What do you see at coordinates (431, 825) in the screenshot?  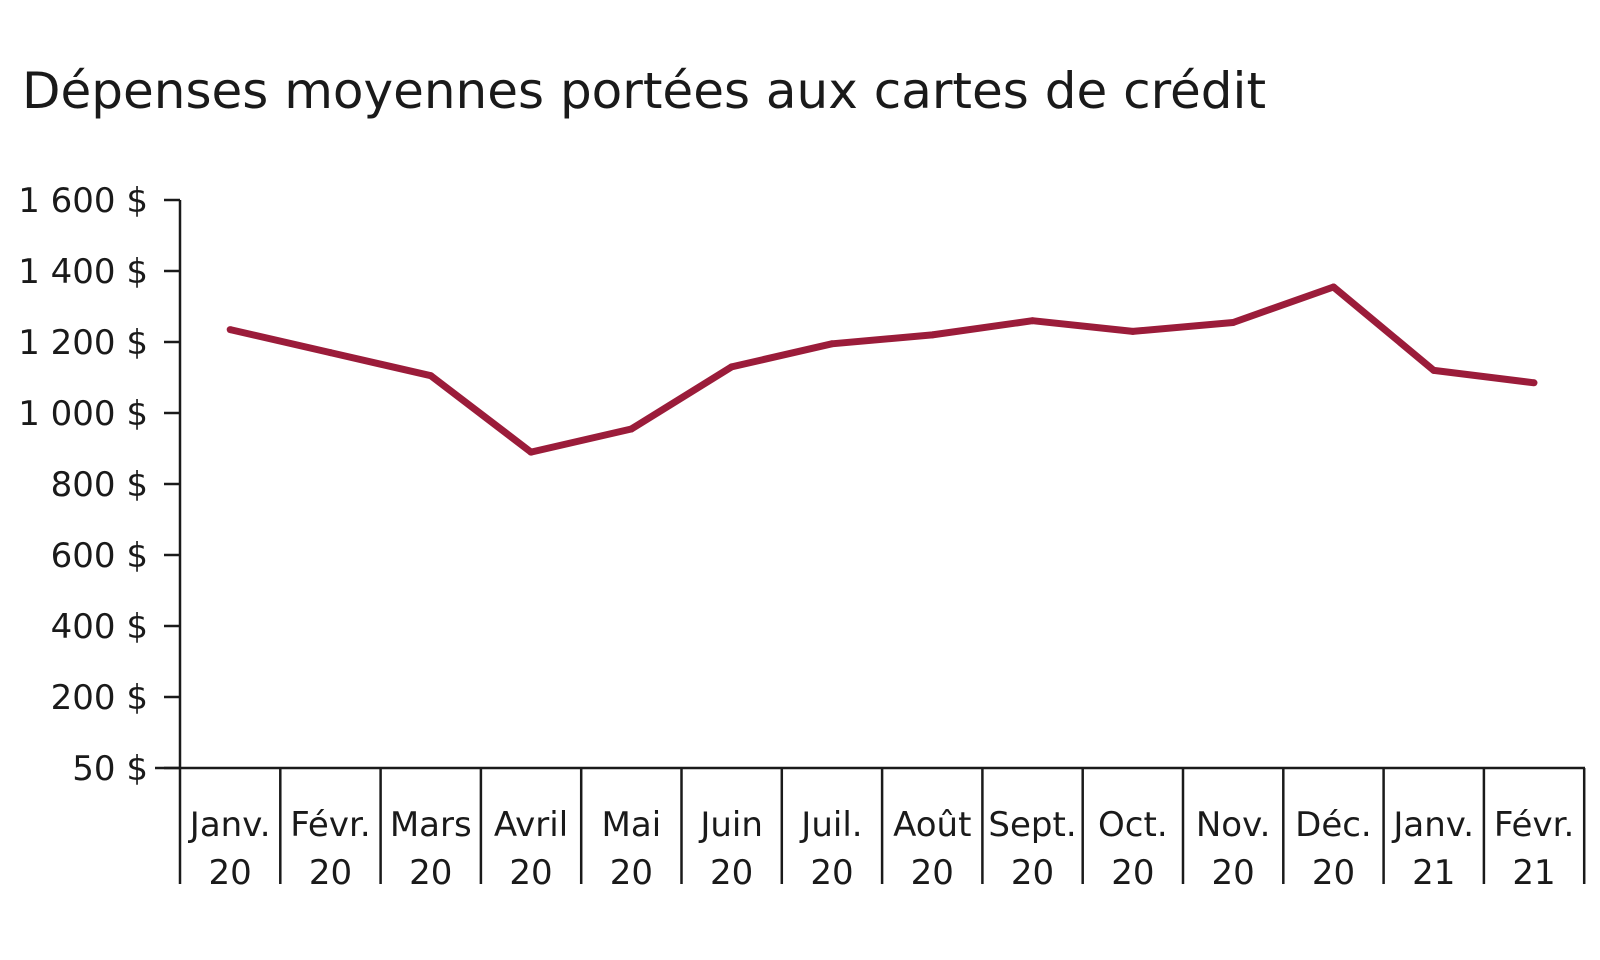 I see `x-tick-label-month: Mars` at bounding box center [431, 825].